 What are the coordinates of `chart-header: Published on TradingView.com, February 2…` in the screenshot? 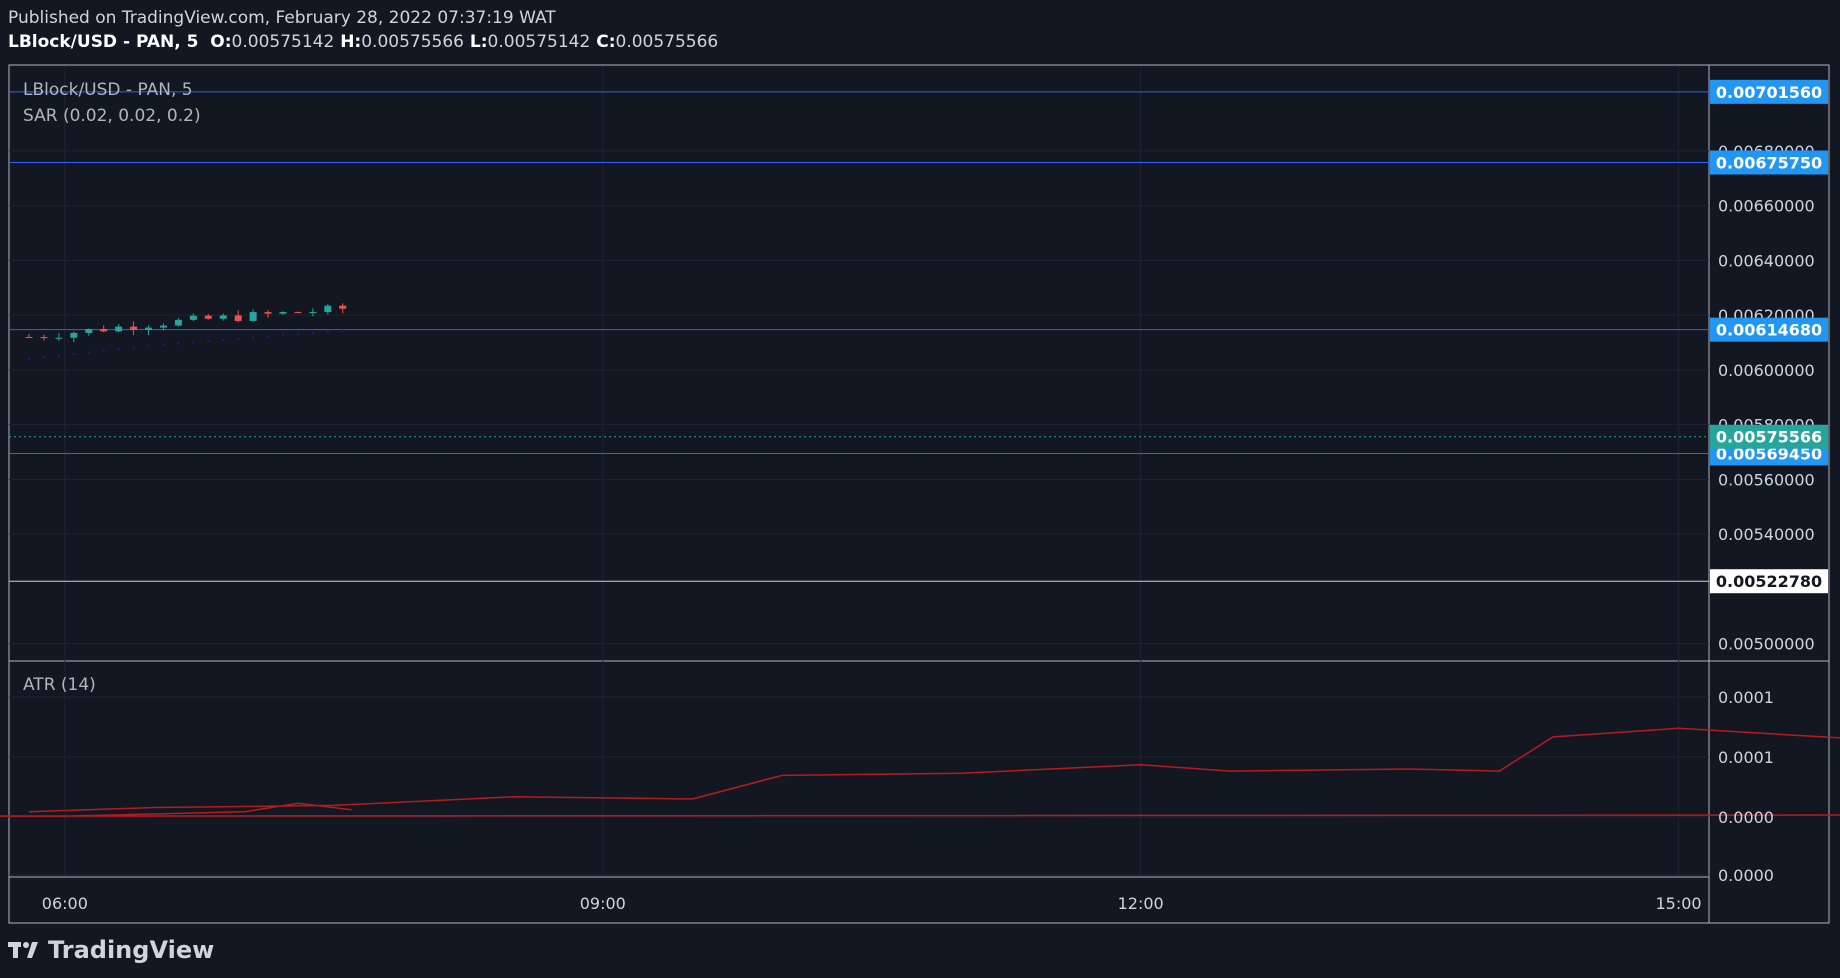 It's located at (363, 30).